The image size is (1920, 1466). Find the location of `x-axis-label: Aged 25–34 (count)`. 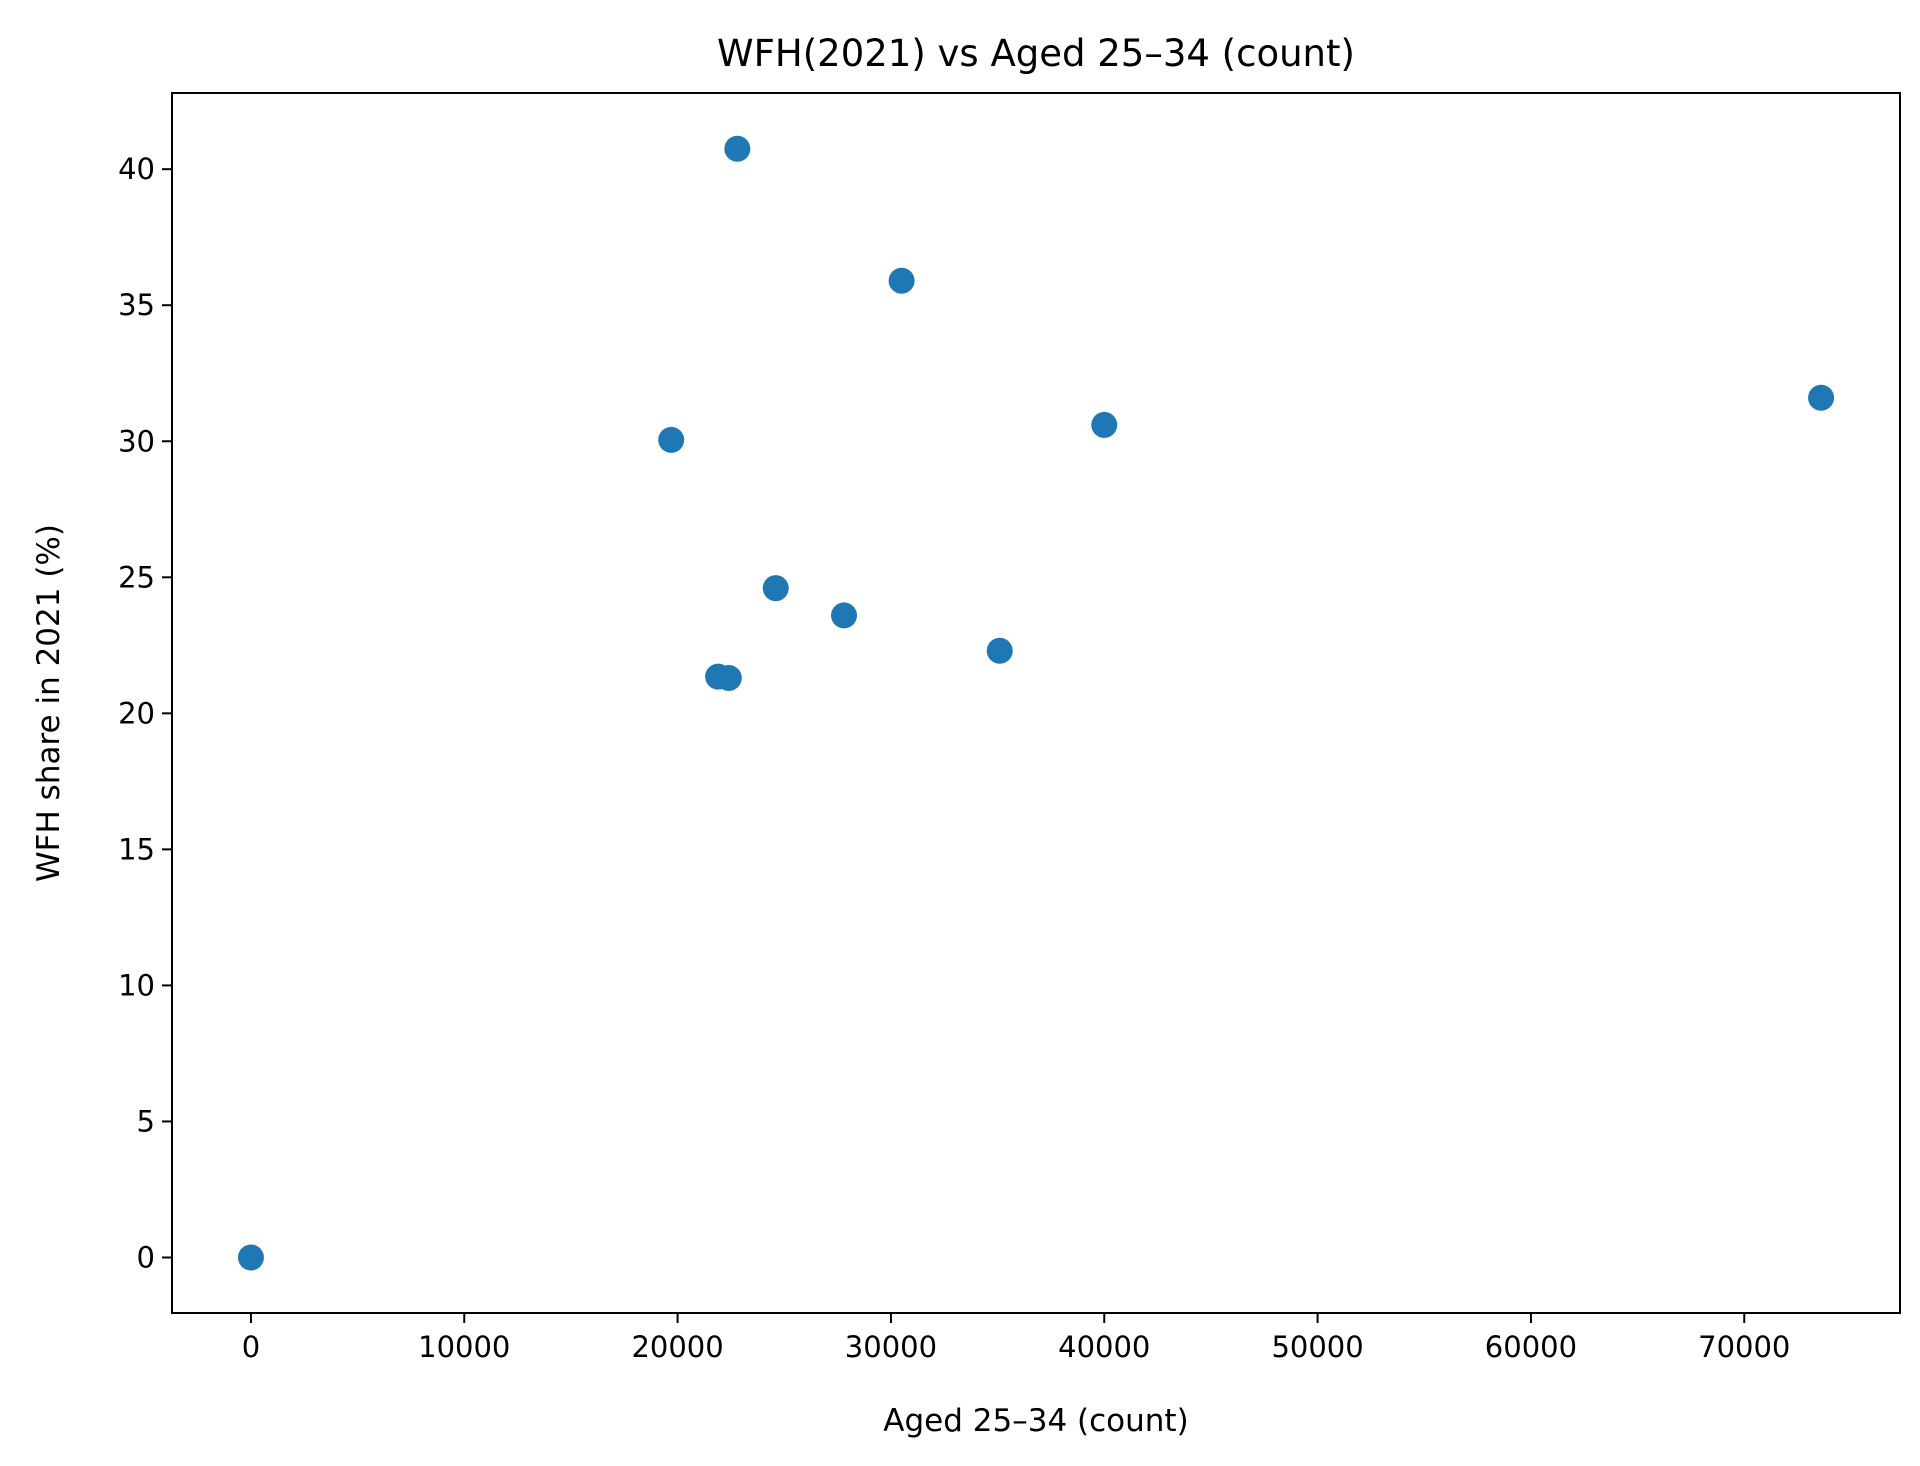

x-axis-label: Aged 25–34 (count) is located at coordinates (1035, 1421).